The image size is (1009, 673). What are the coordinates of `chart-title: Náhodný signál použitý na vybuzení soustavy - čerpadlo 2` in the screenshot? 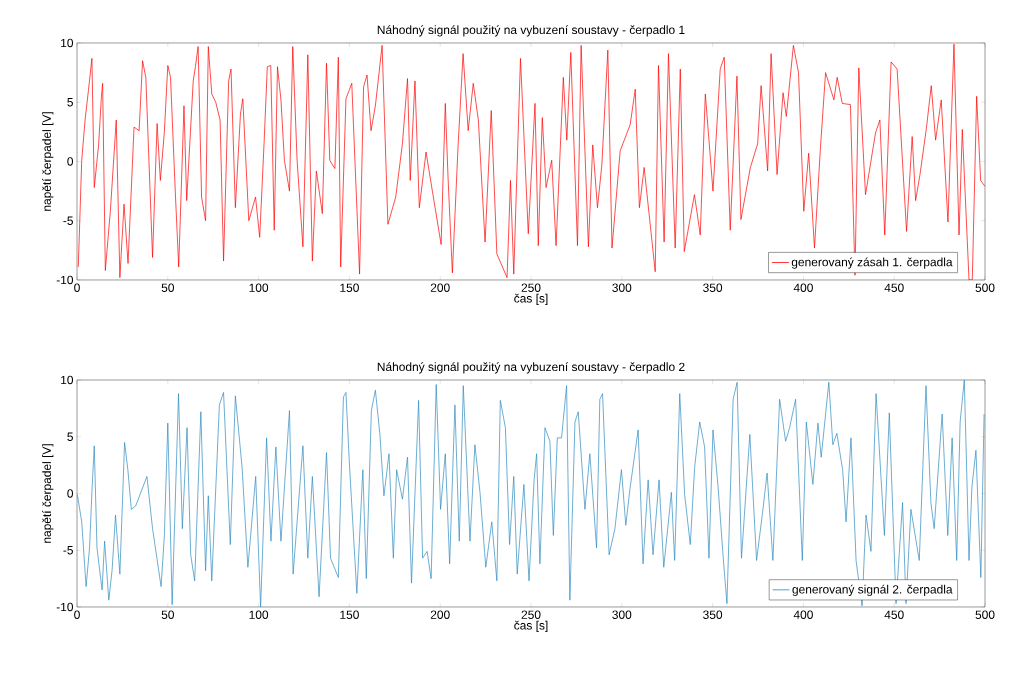 It's located at (531, 368).